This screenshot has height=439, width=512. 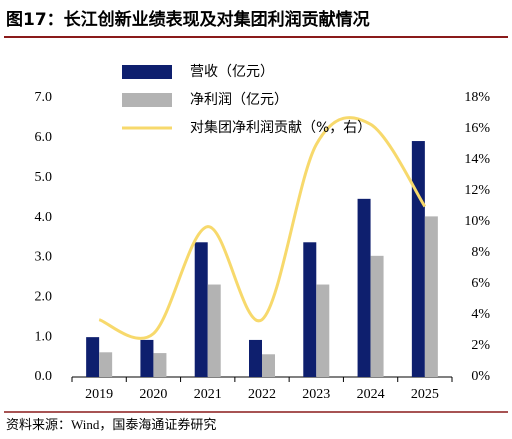 I want to click on x-tick-label: 2019, so click(x=99, y=394).